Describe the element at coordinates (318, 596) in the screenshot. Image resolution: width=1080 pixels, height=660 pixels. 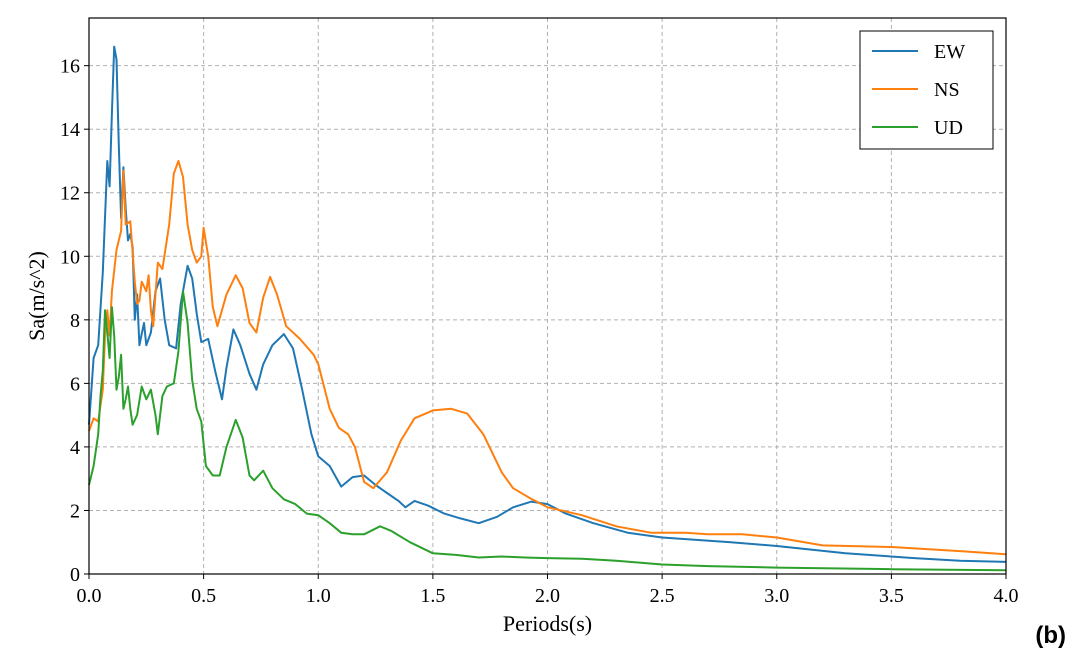
I see `x-tick-label: 1.0` at that location.